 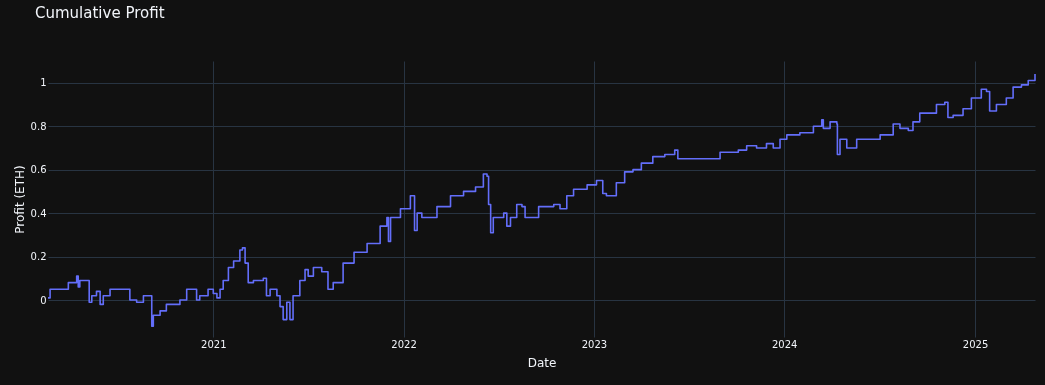 I want to click on x-tick-label: 2021, so click(x=214, y=344).